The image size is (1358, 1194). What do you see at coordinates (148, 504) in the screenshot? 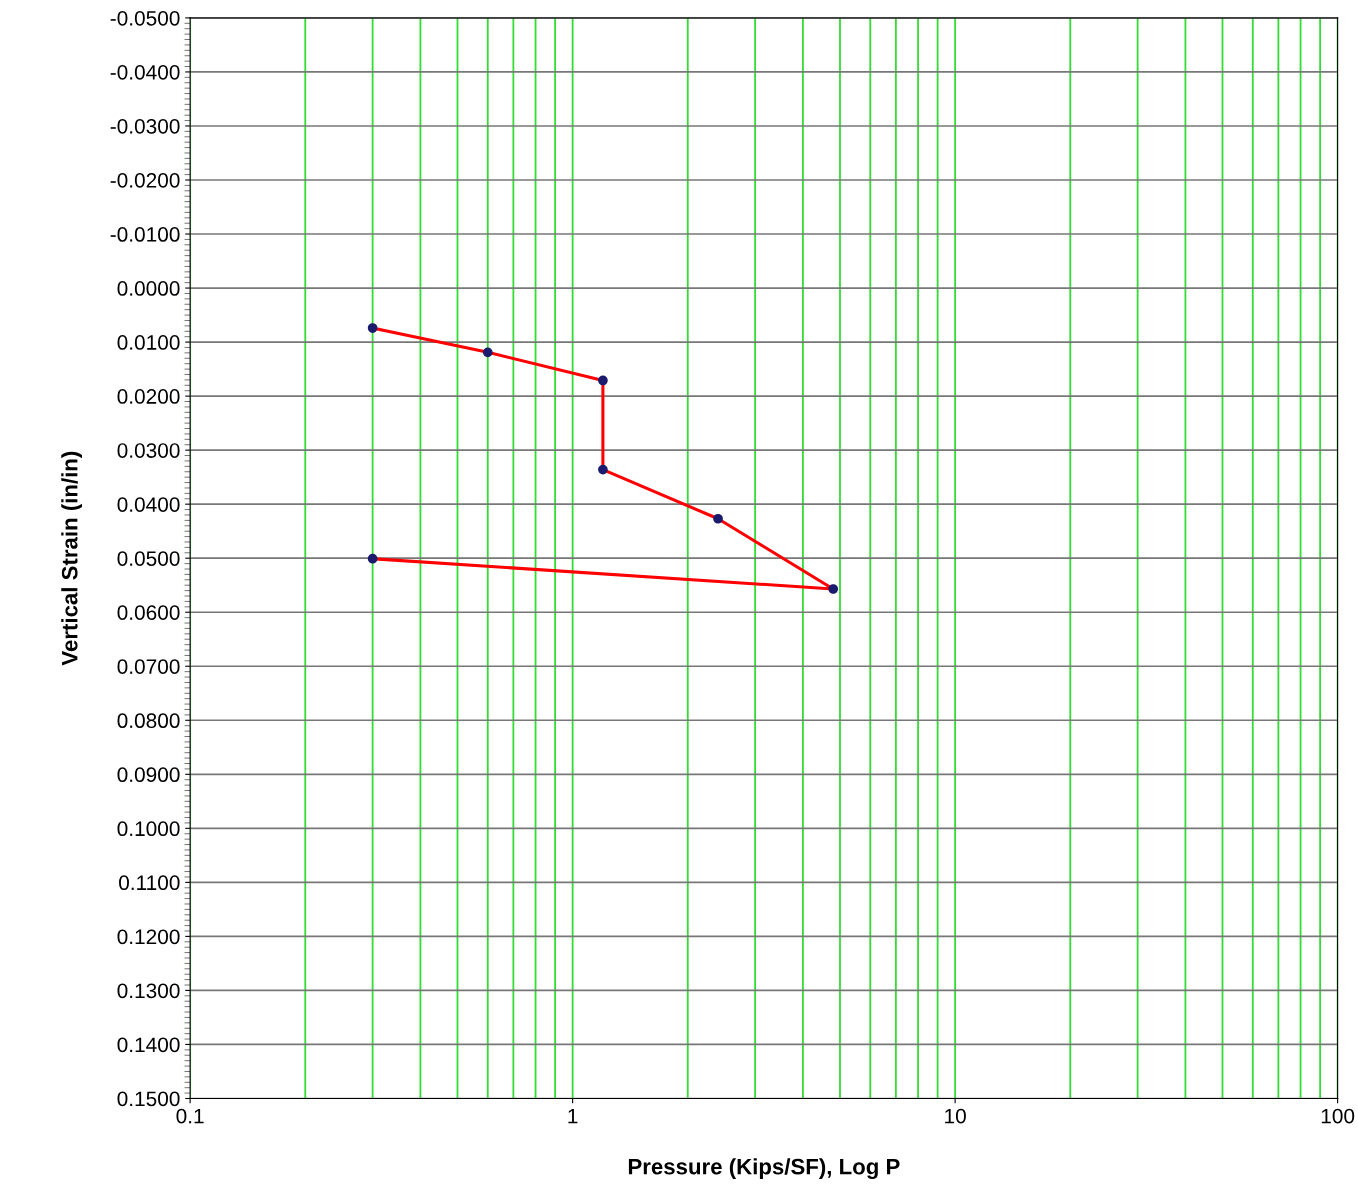
I see `y-tick-label: 0.0400` at bounding box center [148, 504].